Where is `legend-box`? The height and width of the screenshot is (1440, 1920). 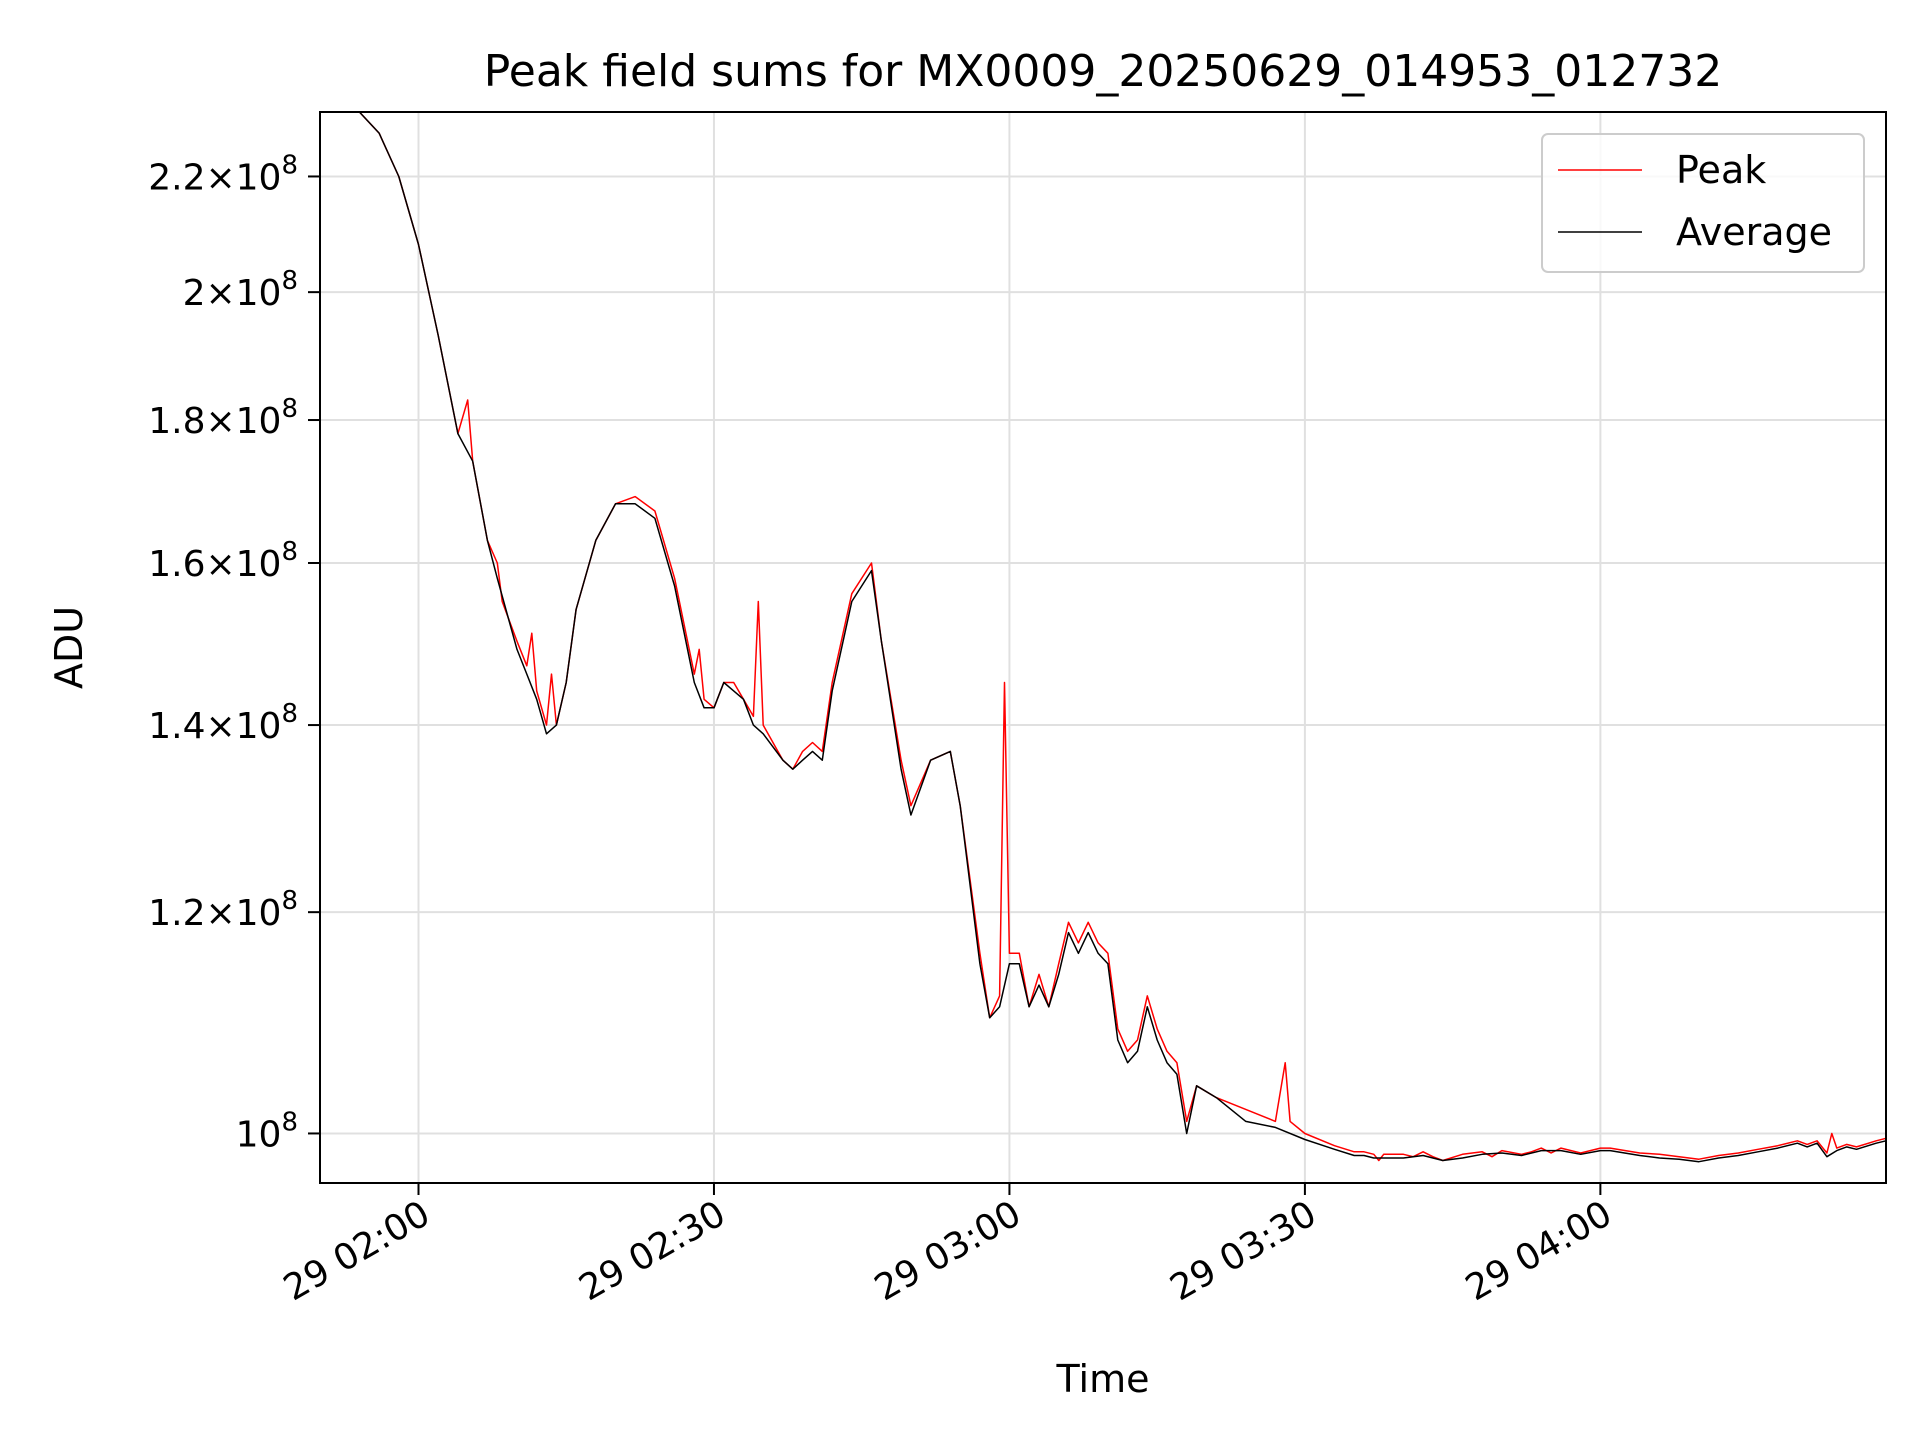
legend-box is located at coordinates (1703, 203).